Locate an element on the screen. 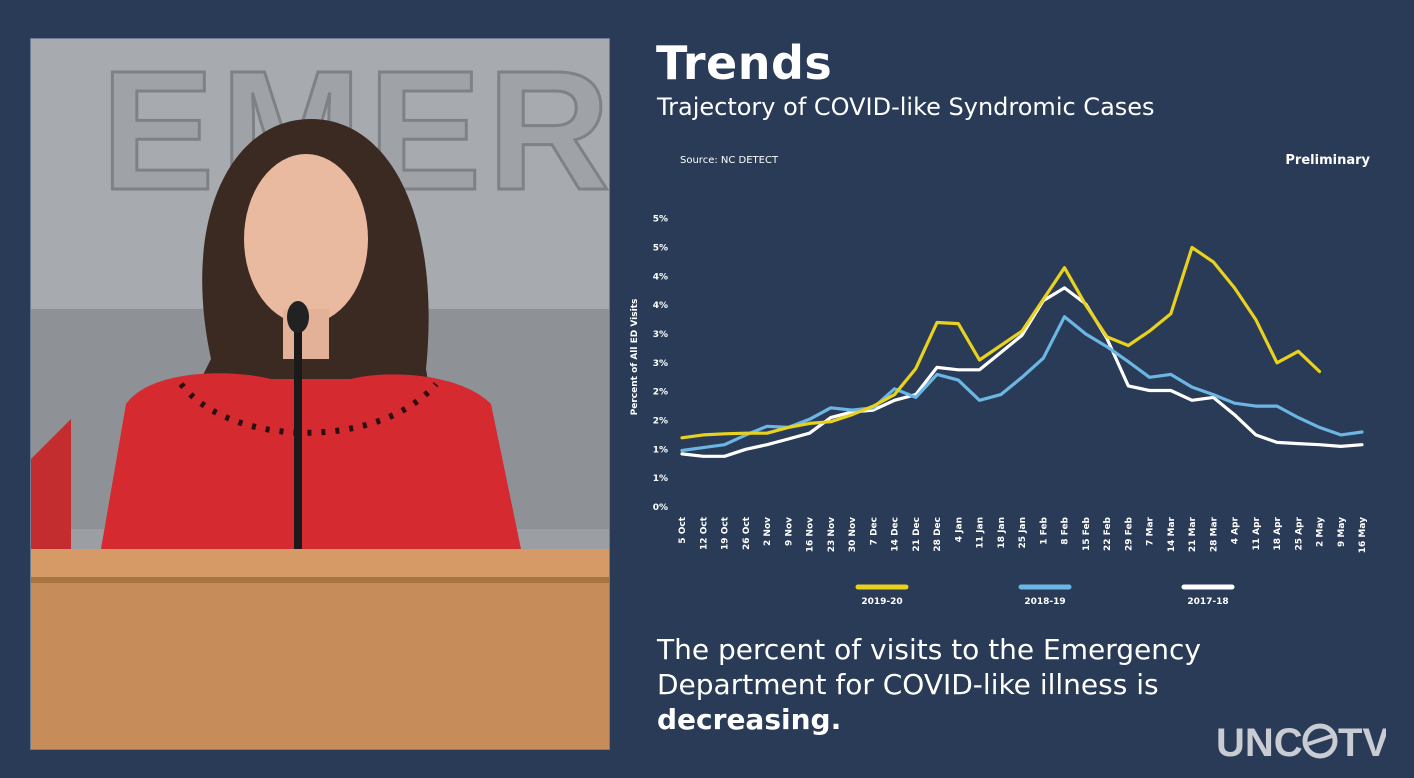 Image resolution: width=1414 pixels, height=778 pixels. x-tick-label: 28 Mar is located at coordinates (1214, 534).